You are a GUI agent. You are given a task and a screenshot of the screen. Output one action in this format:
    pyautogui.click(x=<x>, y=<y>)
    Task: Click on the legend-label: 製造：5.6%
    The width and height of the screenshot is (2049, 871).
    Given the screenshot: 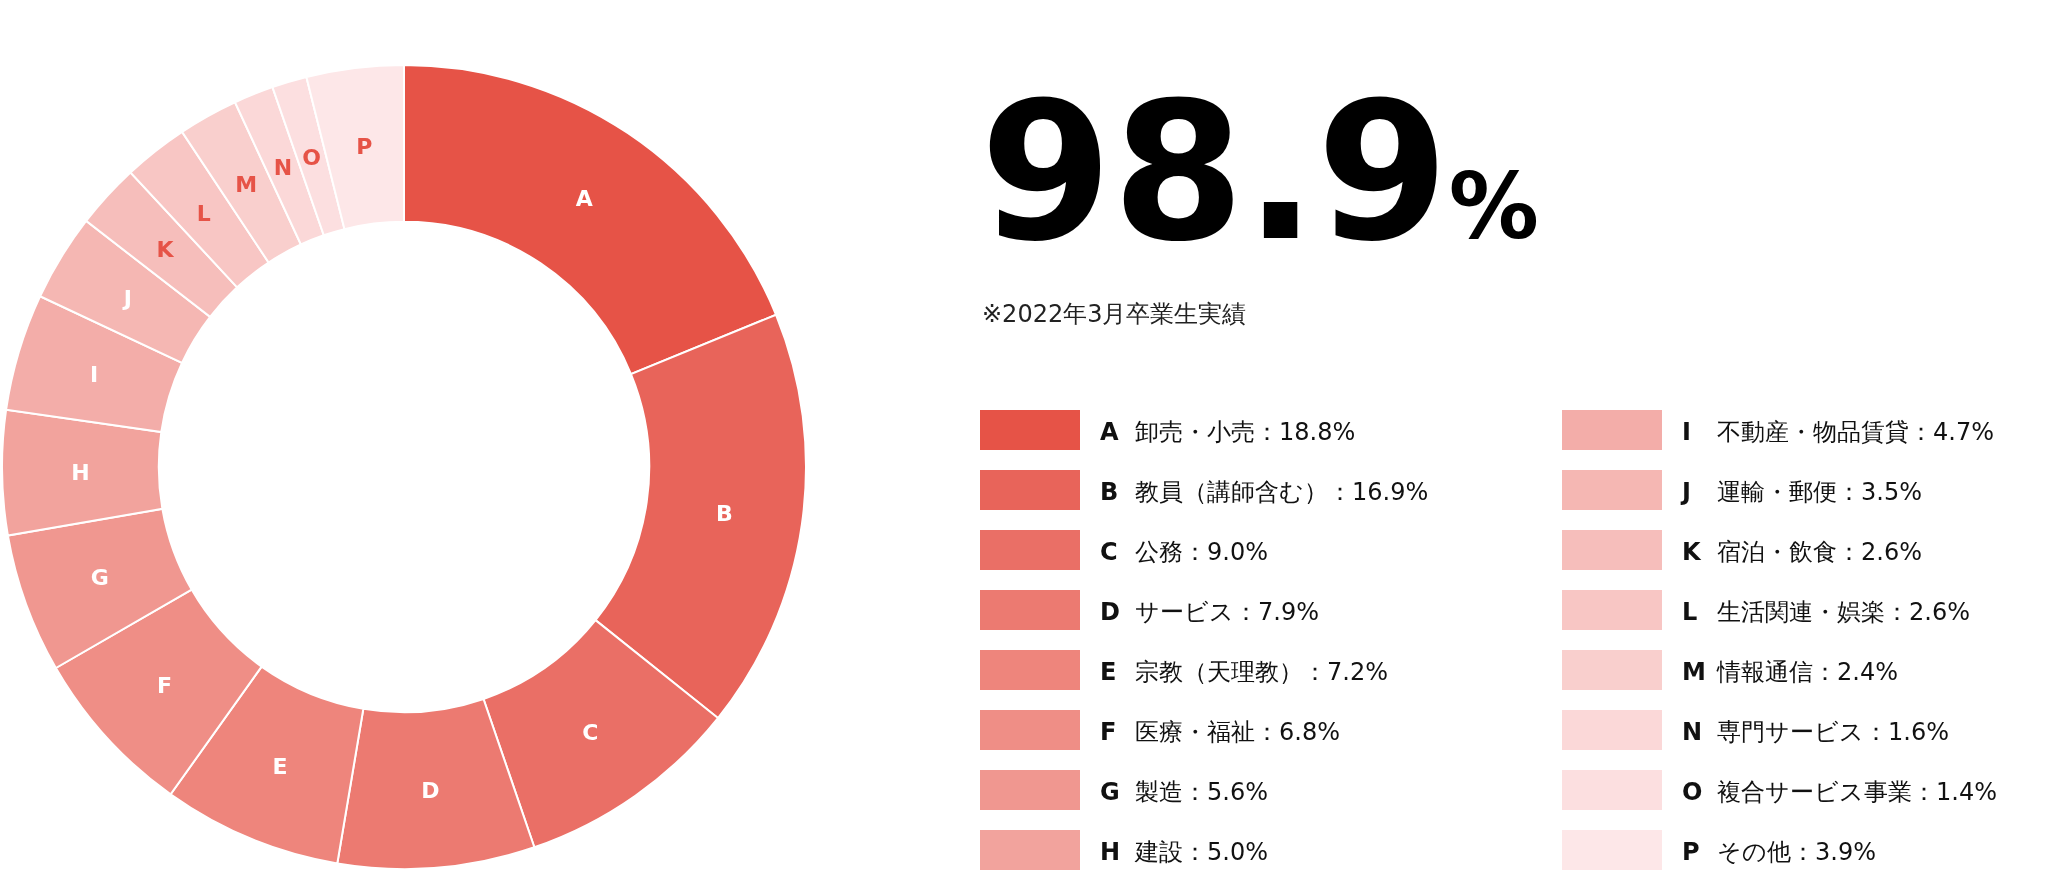 What is the action you would take?
    pyautogui.click(x=1201, y=792)
    